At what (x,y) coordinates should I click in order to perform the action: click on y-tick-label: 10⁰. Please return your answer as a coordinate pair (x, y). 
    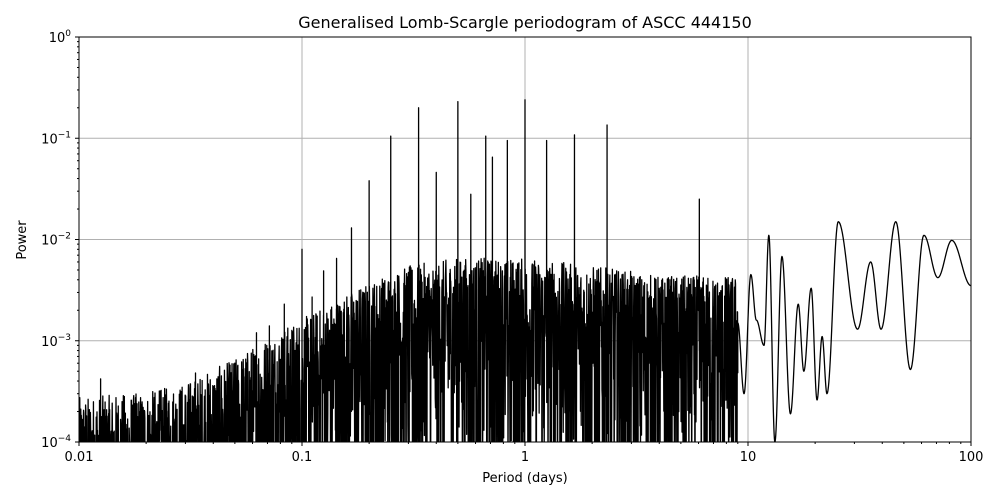
    Looking at the image, I should click on (60, 37).